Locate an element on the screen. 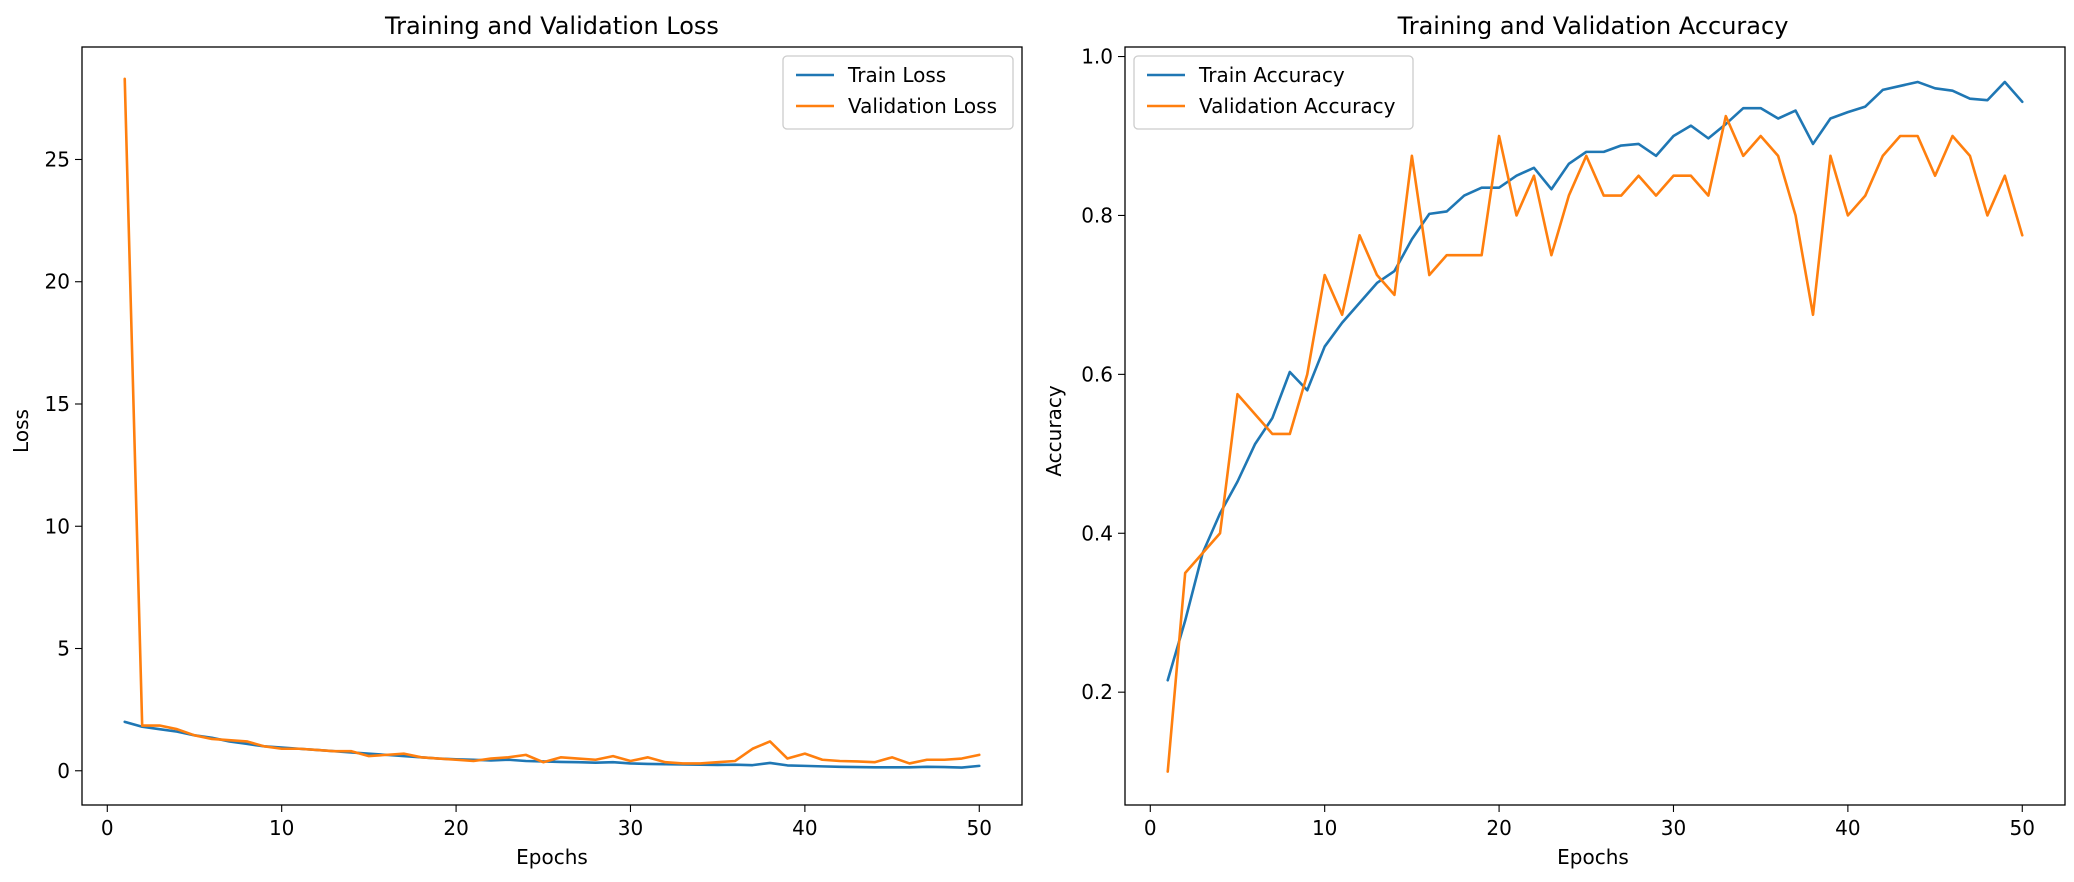  loss-chart-title: Training and Validation Loss is located at coordinates (551, 26).